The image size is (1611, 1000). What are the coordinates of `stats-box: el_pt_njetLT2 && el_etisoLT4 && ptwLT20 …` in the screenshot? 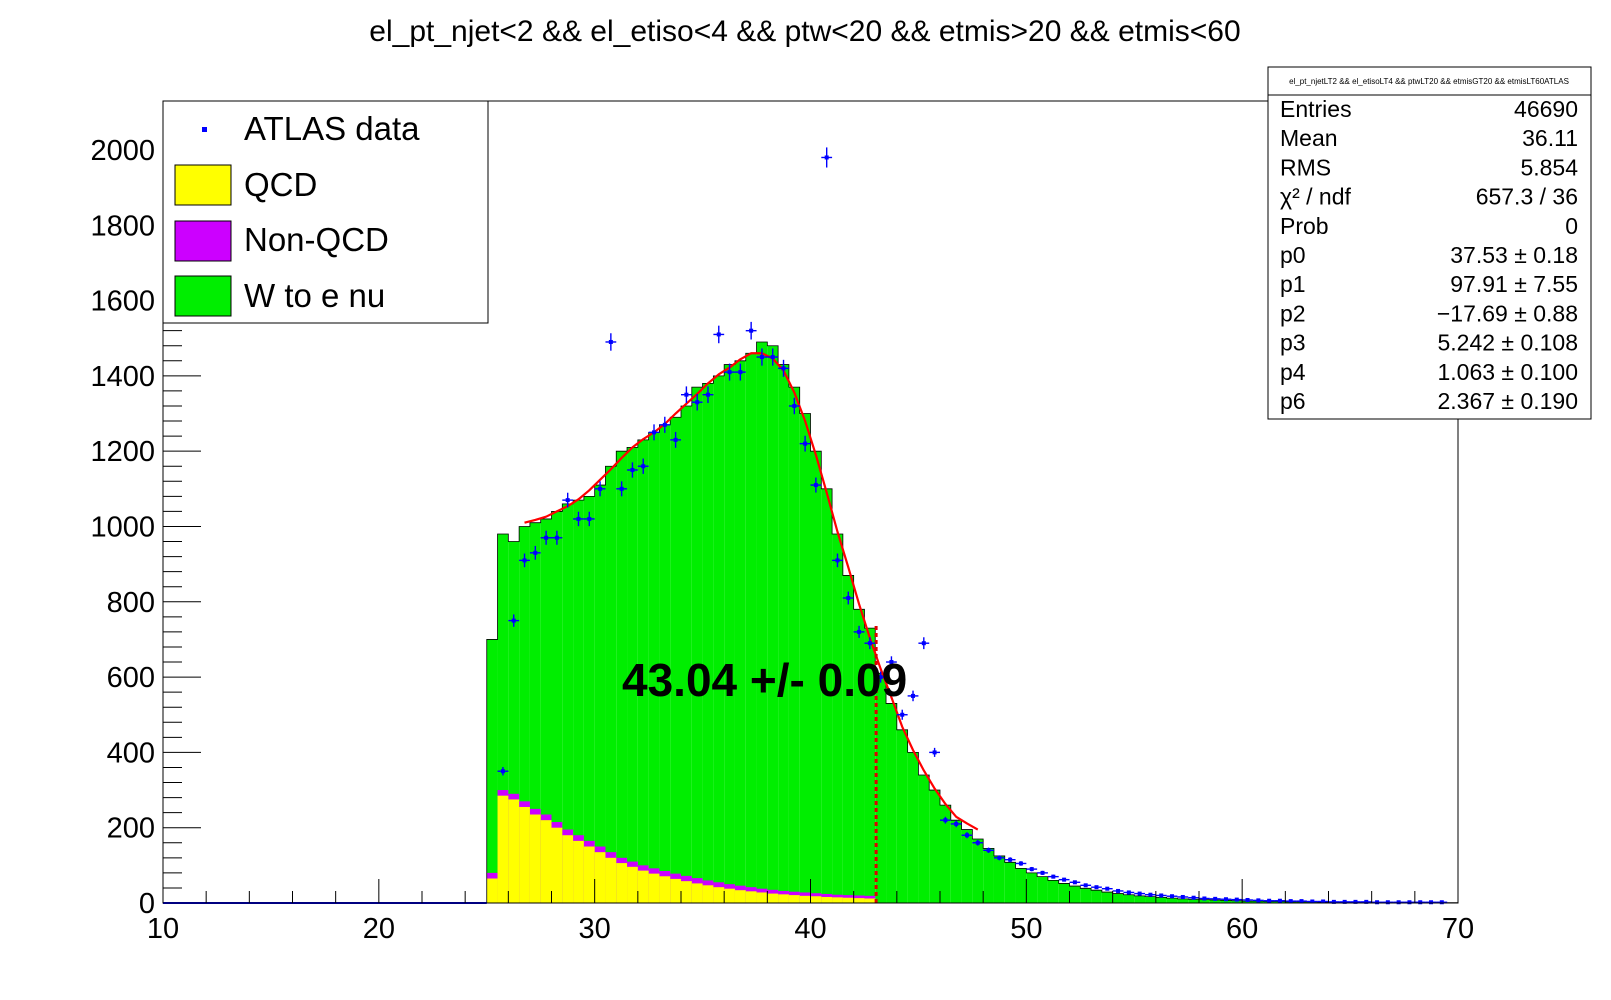 It's located at (1429, 243).